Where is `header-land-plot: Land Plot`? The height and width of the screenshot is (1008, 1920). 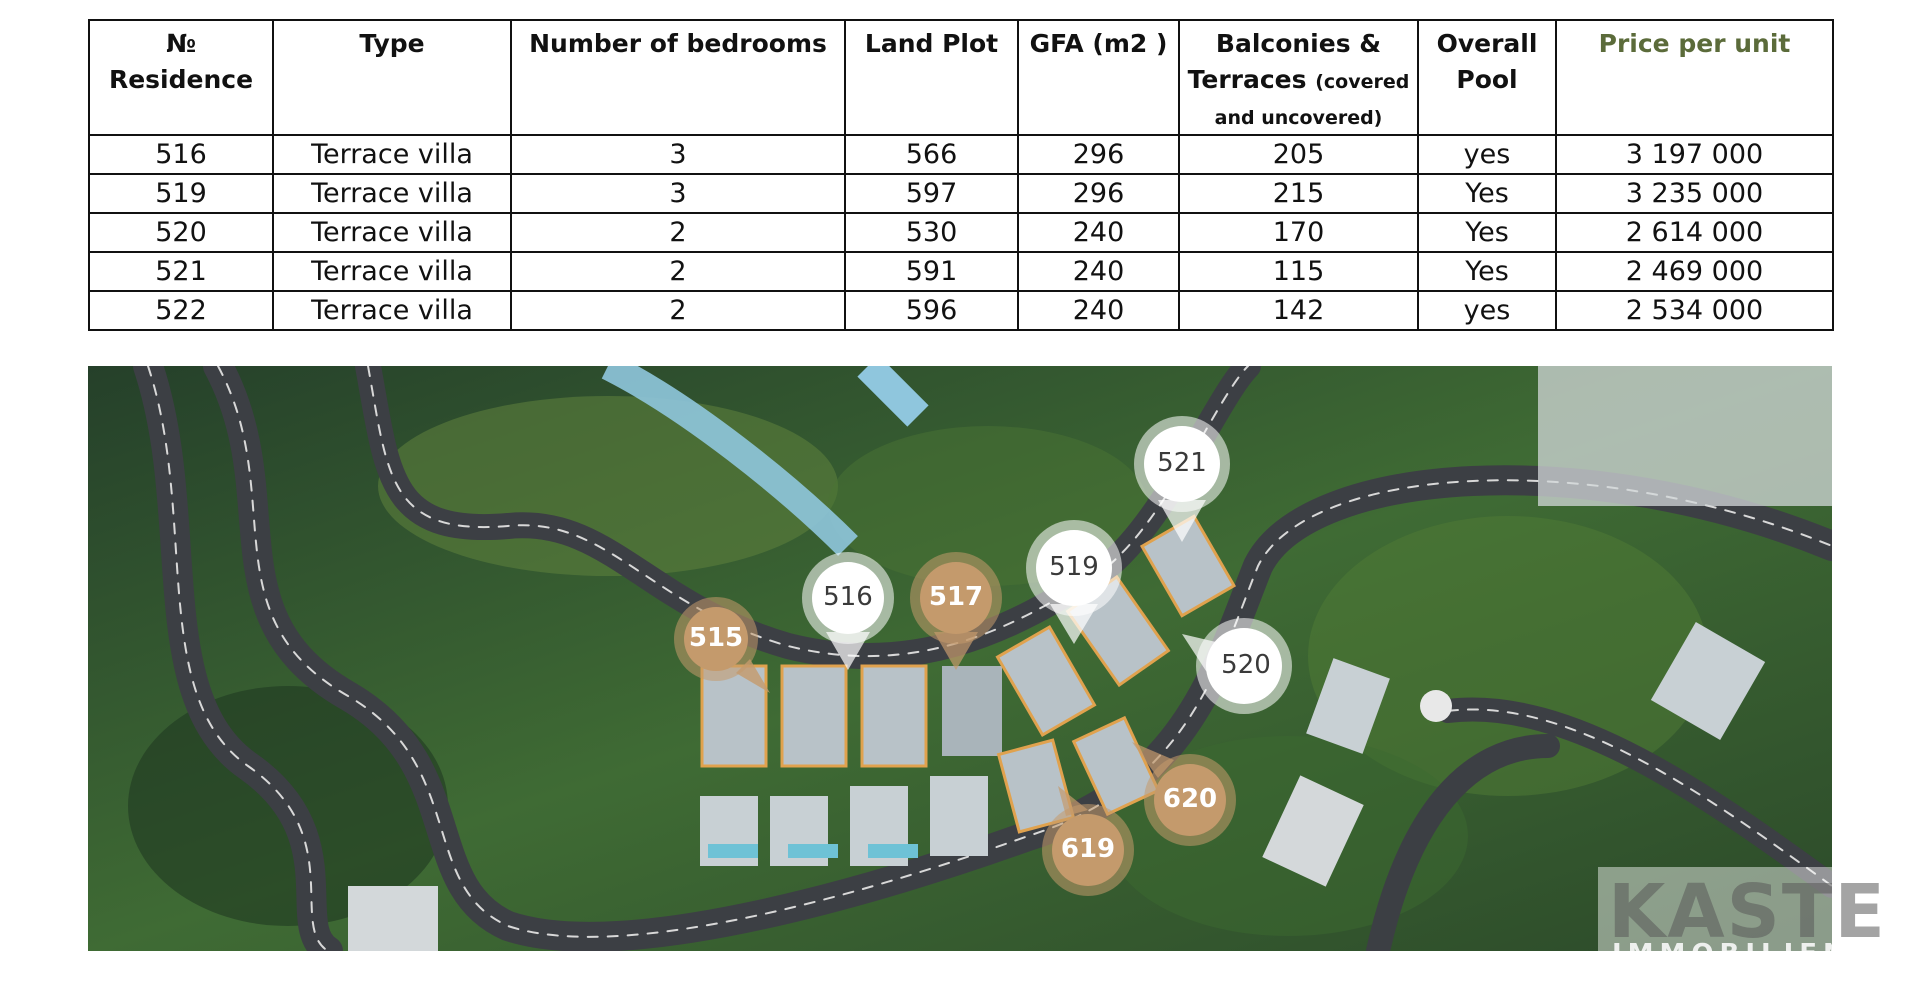 header-land-plot: Land Plot is located at coordinates (931, 77).